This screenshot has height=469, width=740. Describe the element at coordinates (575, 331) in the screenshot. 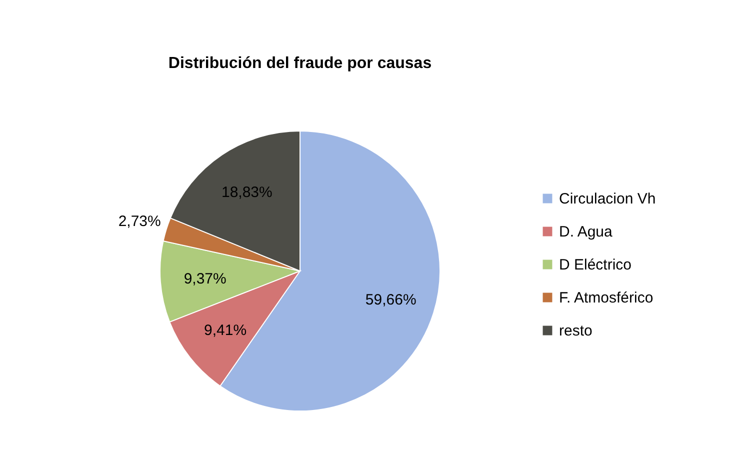

I see `legend-label: resto` at that location.